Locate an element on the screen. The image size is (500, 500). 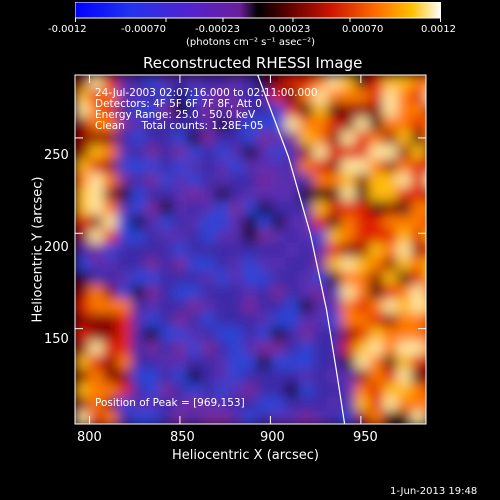
annotation-time-range: 24-Jul-2003 02:07:16.000 to 02:11:00.000 is located at coordinates (206, 93).